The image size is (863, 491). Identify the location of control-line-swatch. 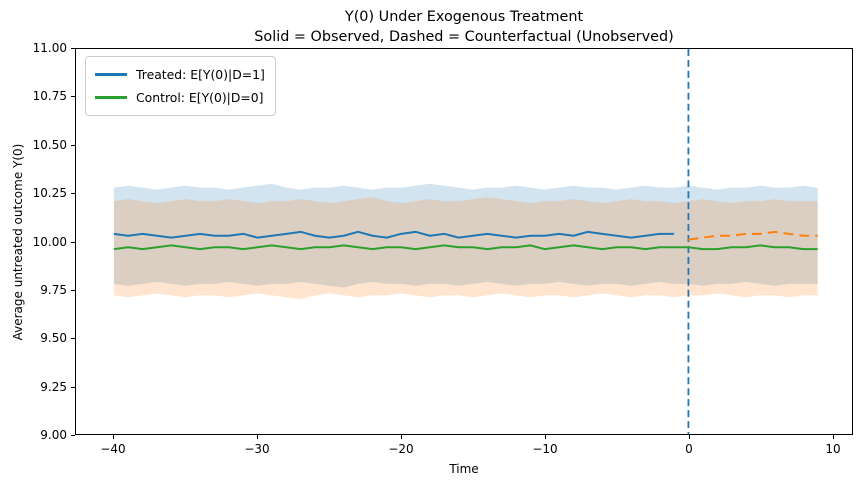
(111, 97).